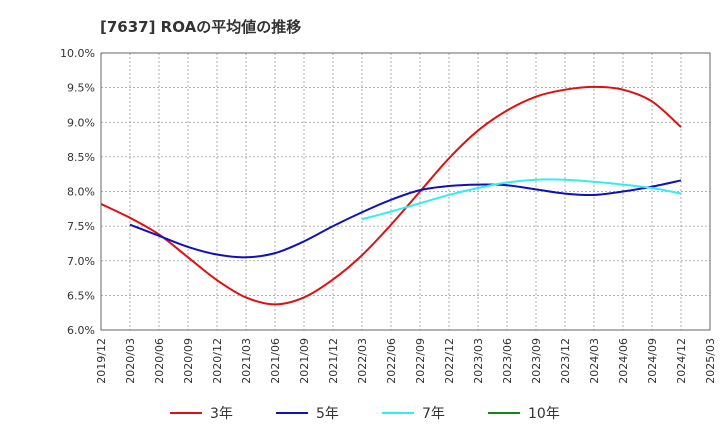 Image resolution: width=720 pixels, height=440 pixels. I want to click on legend: 3年 5年 7年 10年, so click(365, 414).